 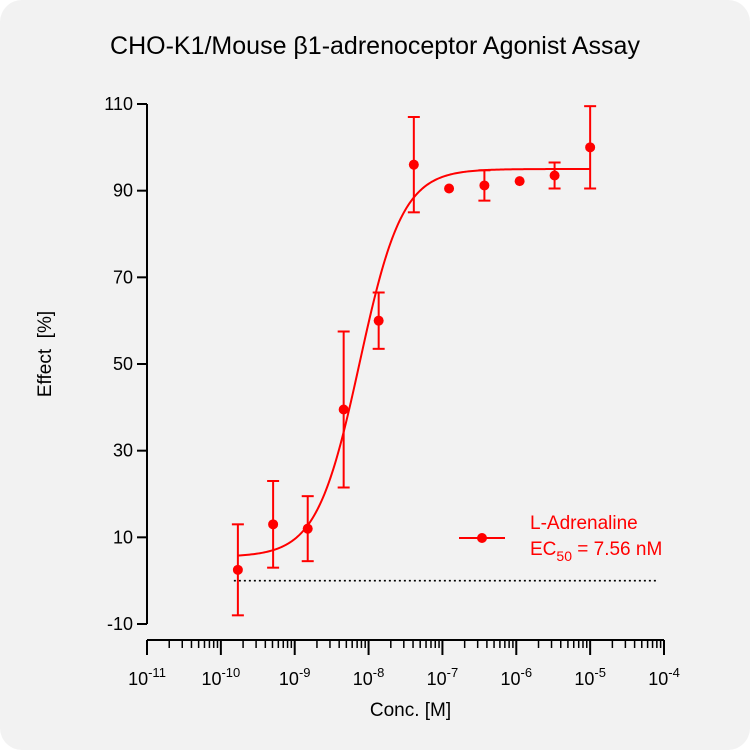 I want to click on x-tick-label: 10⁻⁵, so click(x=590, y=677).